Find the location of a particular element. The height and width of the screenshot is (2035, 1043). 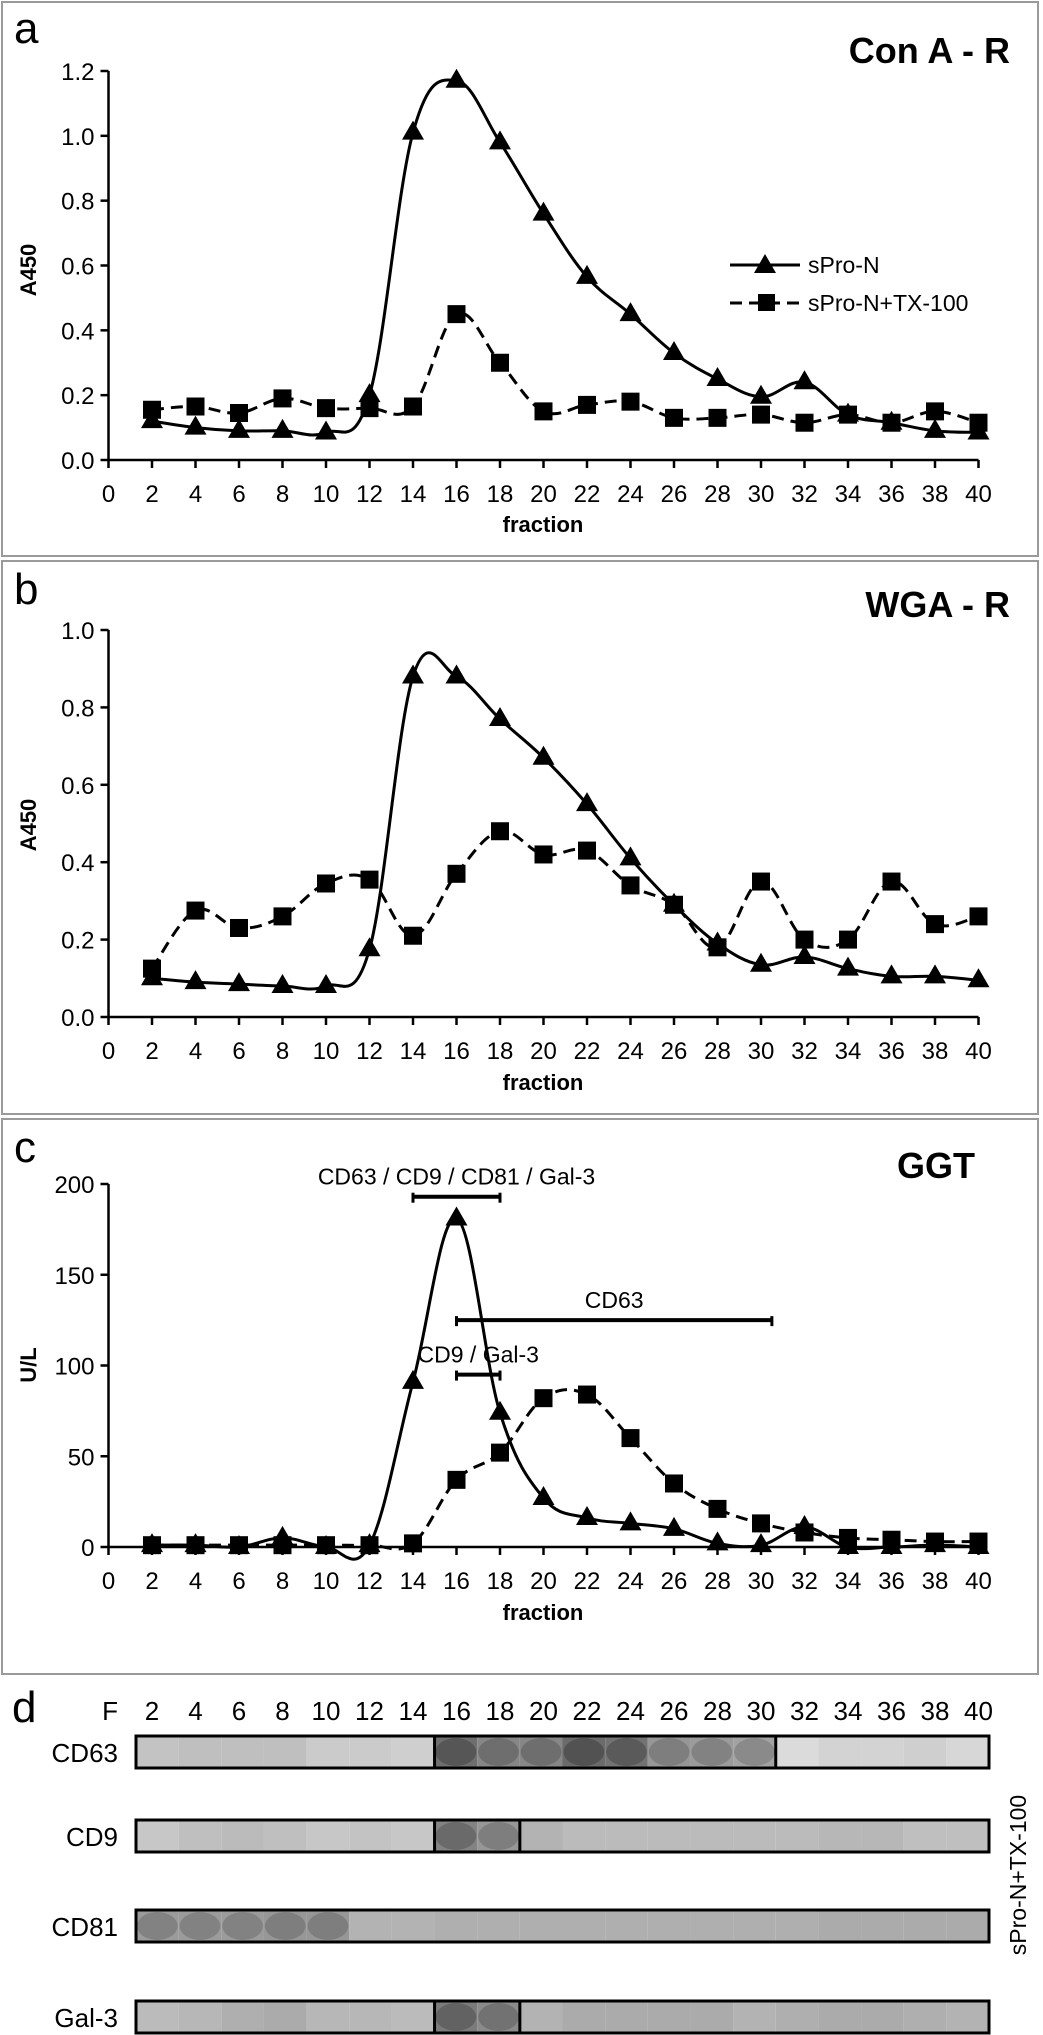

x-tick-label: 38 is located at coordinates (935, 494).